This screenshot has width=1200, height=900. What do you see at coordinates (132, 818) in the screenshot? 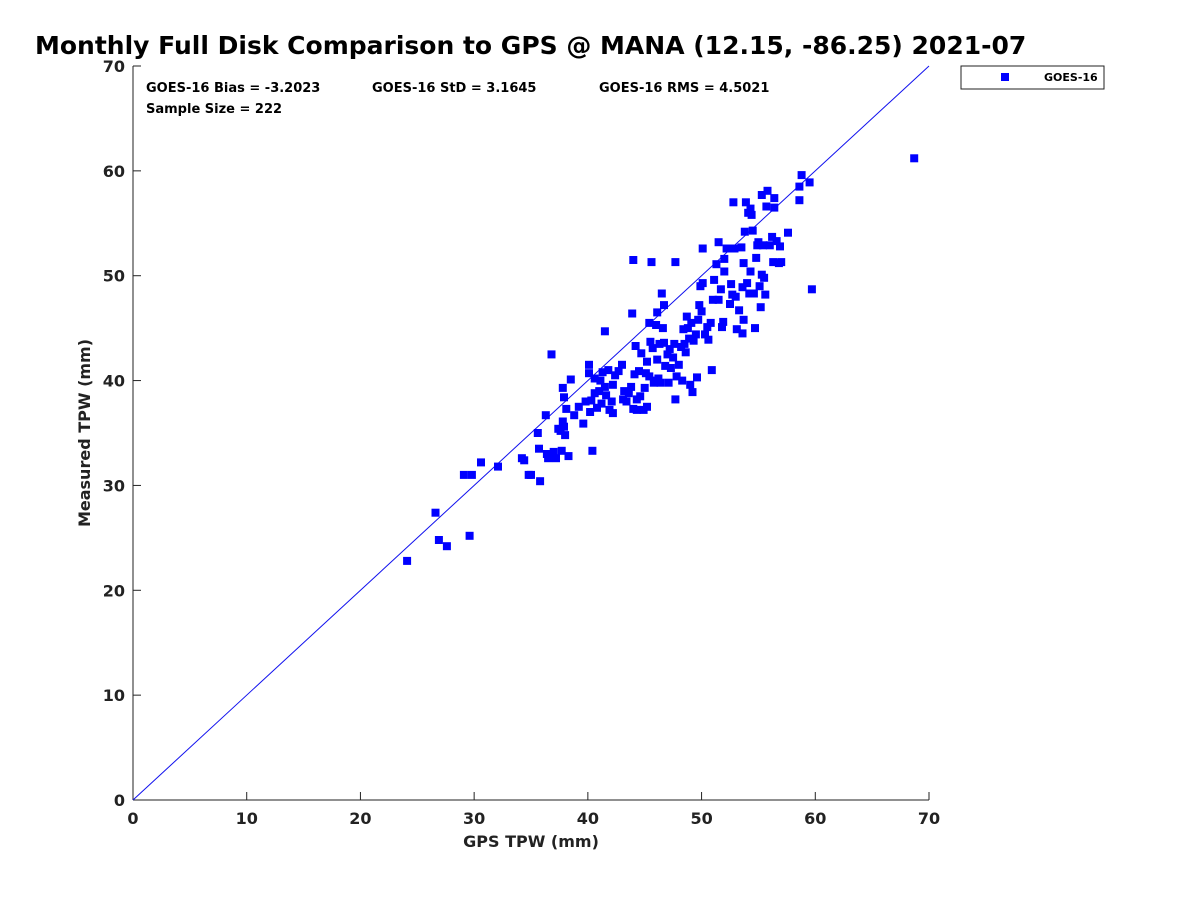
I see `x-tick-label: 0` at bounding box center [132, 818].